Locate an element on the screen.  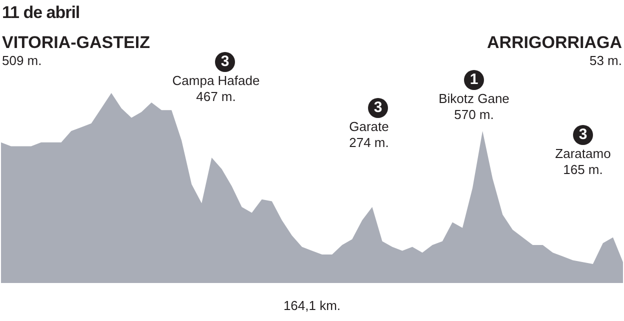
text: ARRIGORRIAGA is located at coordinates (554, 42).